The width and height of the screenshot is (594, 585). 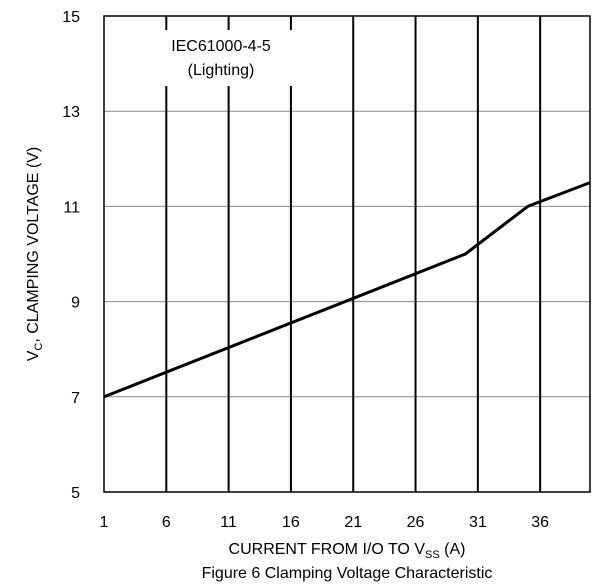 What do you see at coordinates (33, 355) in the screenshot?
I see `y-axis-title-main: V` at bounding box center [33, 355].